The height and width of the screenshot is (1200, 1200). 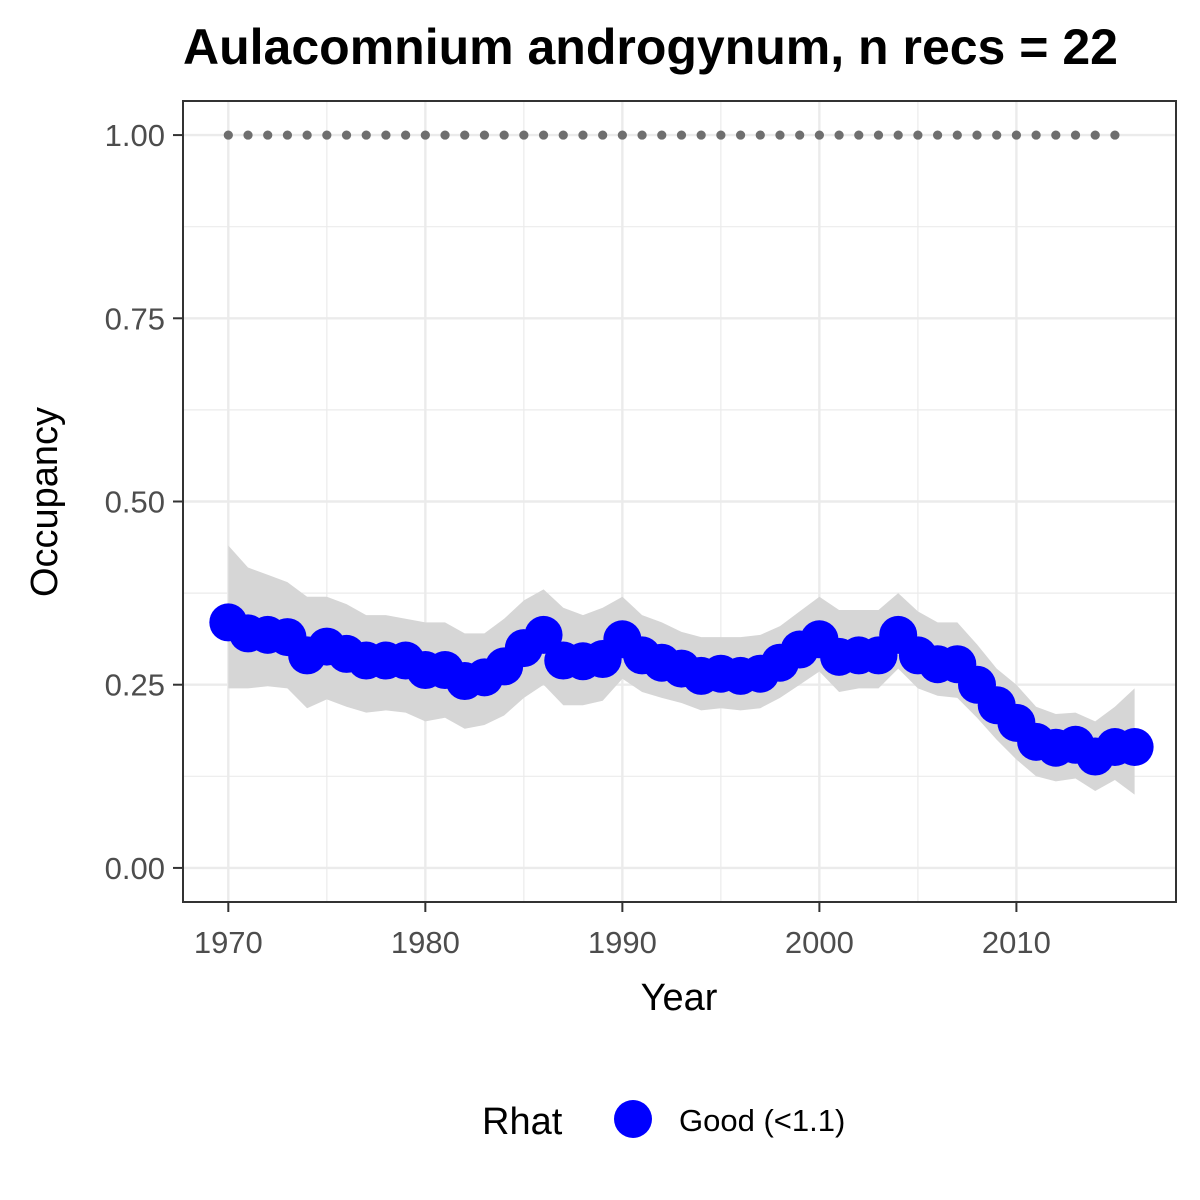 What do you see at coordinates (679, 998) in the screenshot?
I see `x-axis-title: Year` at bounding box center [679, 998].